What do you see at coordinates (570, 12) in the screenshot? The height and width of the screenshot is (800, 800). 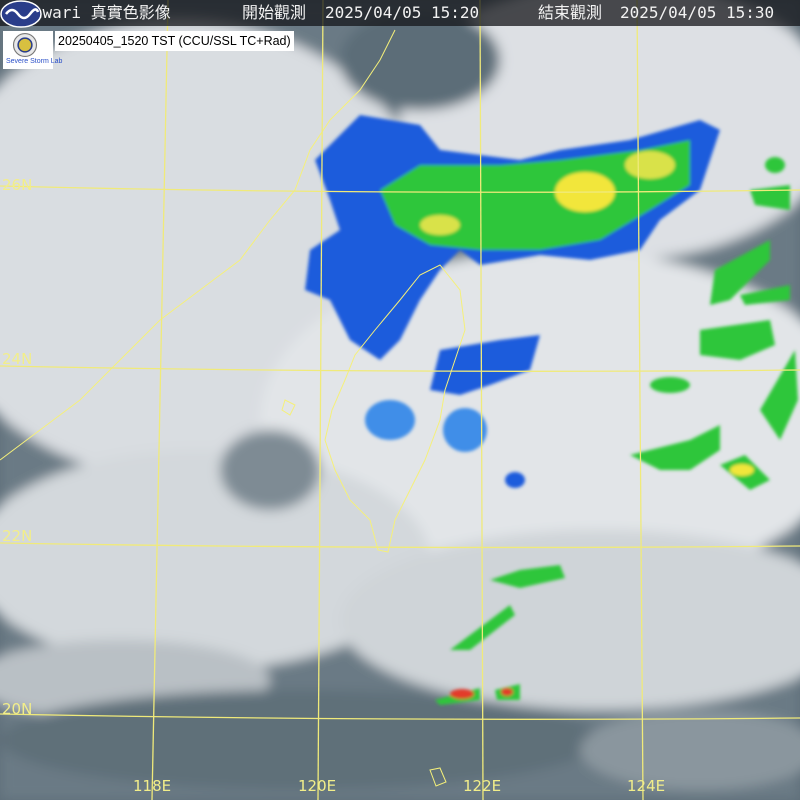 I see `end-label: 結束觀測` at bounding box center [570, 12].